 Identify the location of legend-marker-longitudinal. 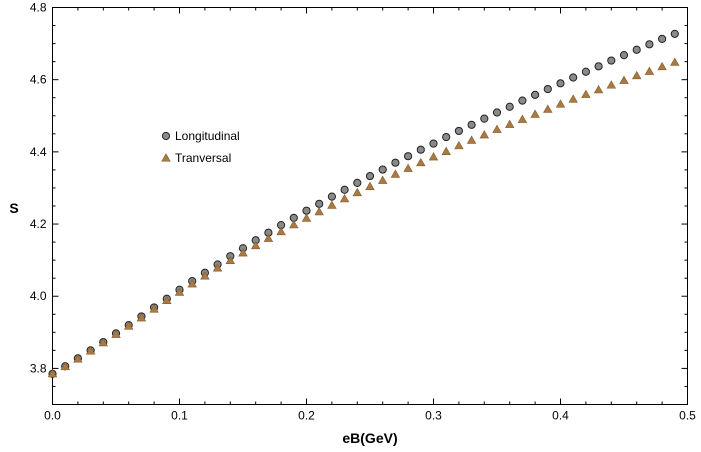
(166, 136).